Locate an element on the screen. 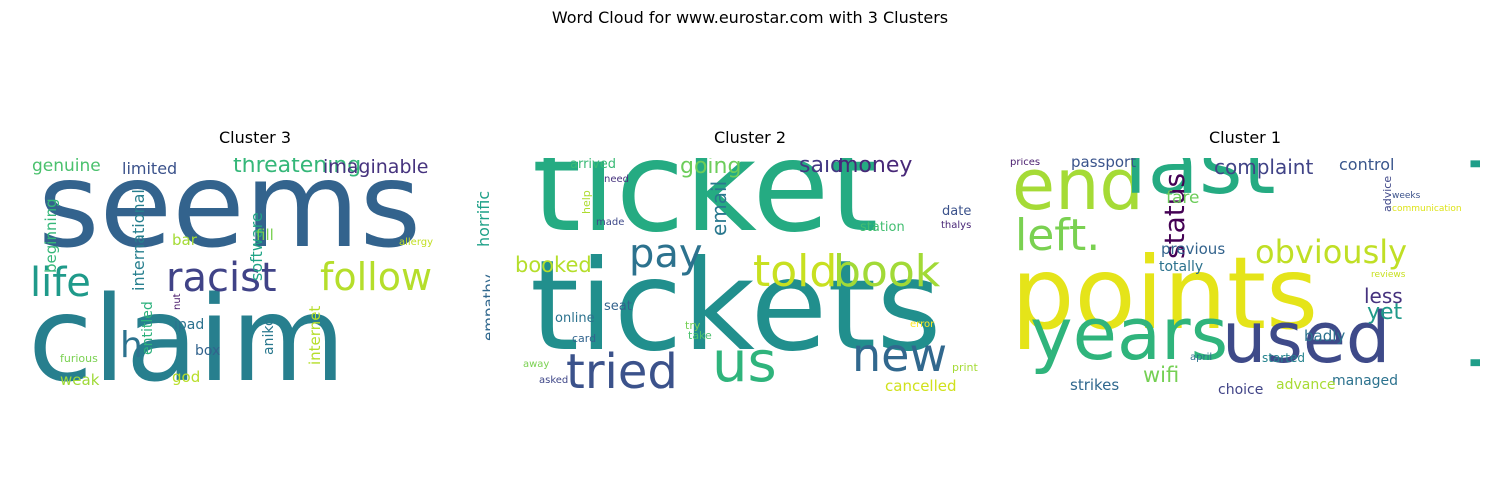  word-print: print is located at coordinates (965, 367).